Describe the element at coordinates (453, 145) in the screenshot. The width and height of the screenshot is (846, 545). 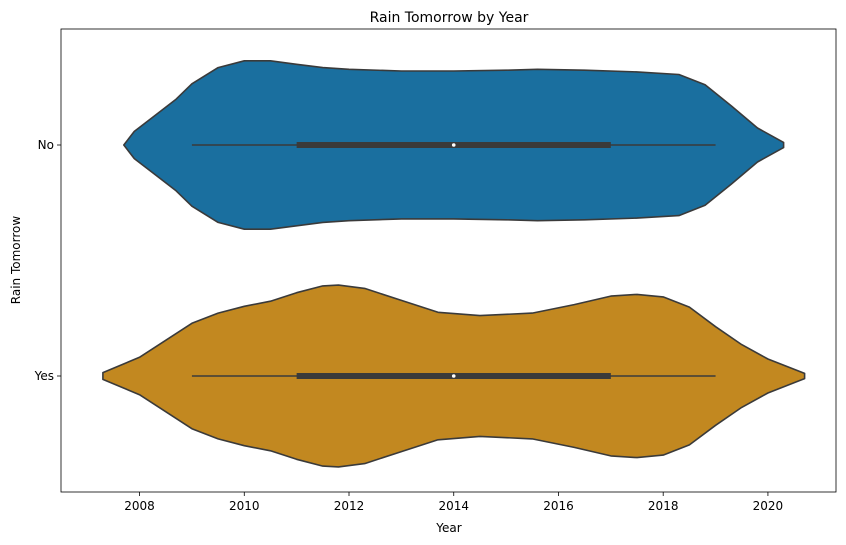
I see `median-no` at that location.